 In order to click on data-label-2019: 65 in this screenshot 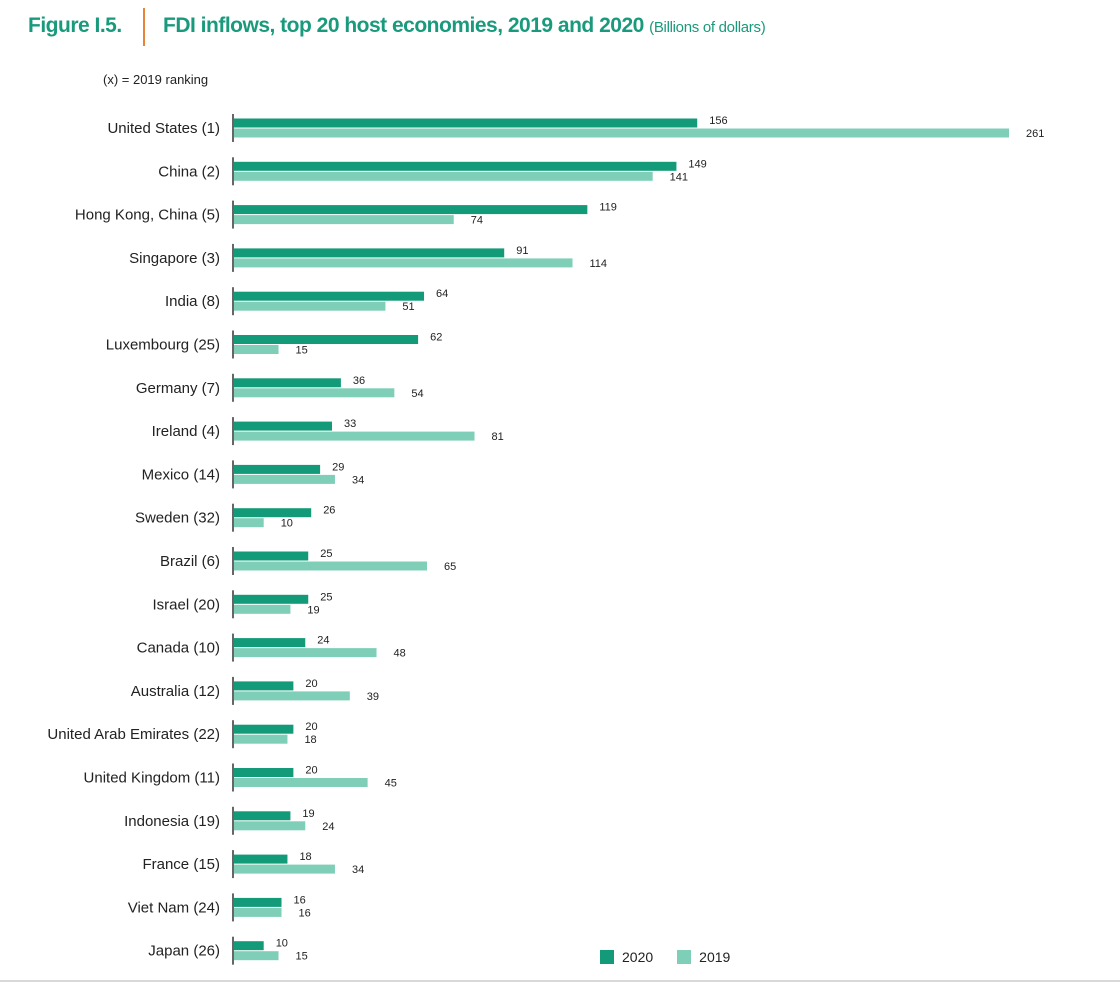, I will do `click(450, 567)`.